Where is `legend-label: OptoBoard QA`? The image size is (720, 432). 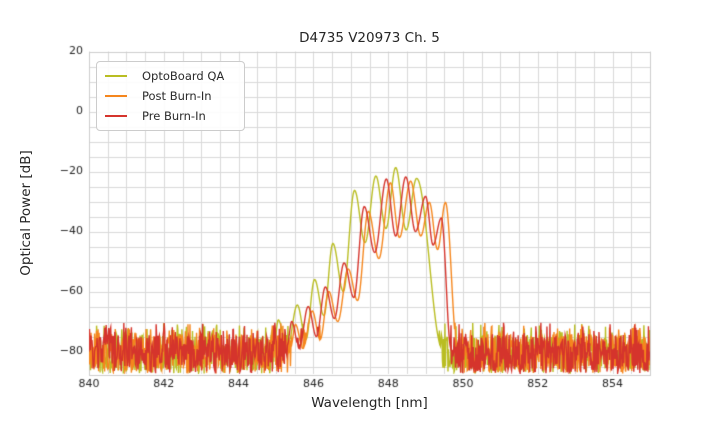
legend-label: OptoBoard QA is located at coordinates (183, 76).